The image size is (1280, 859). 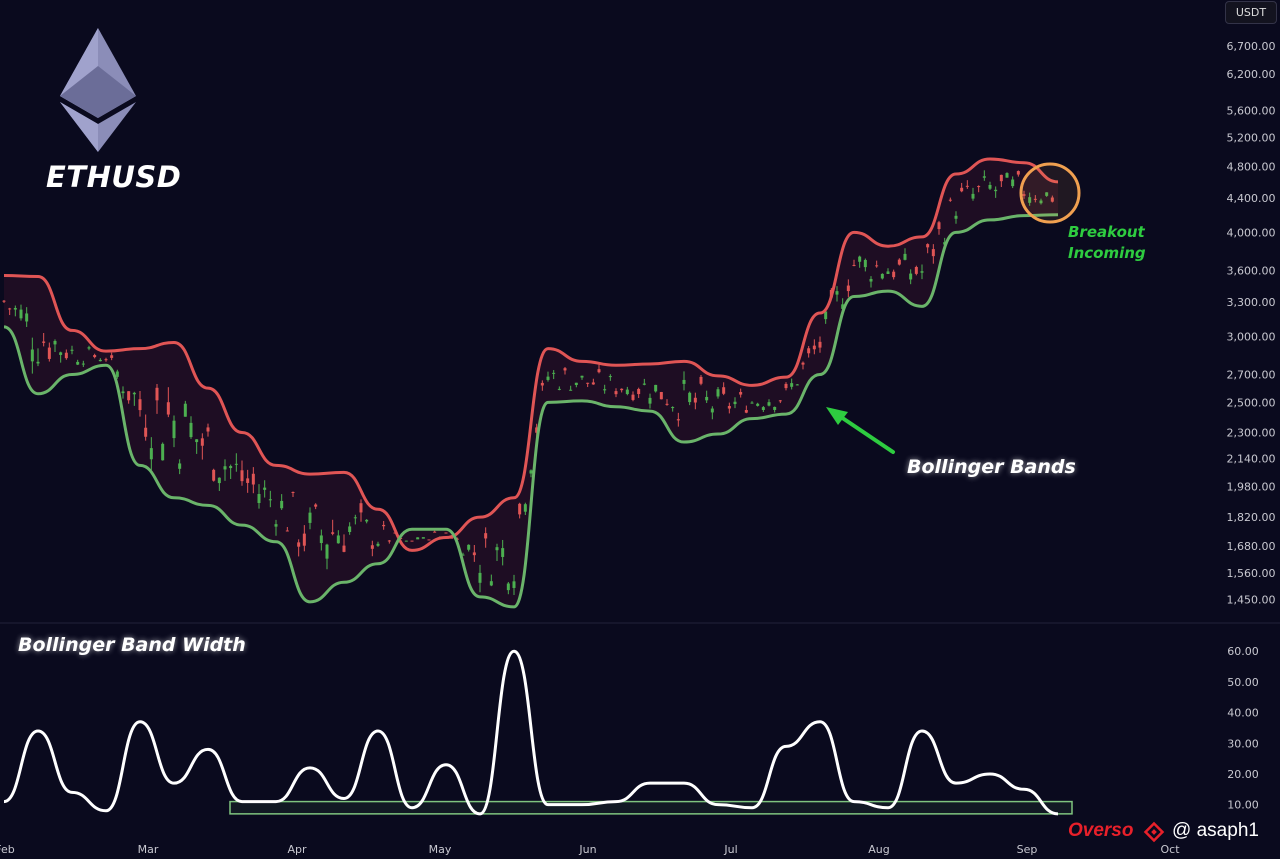 I want to click on watermark-user: @ asaph1, so click(x=1215, y=830).